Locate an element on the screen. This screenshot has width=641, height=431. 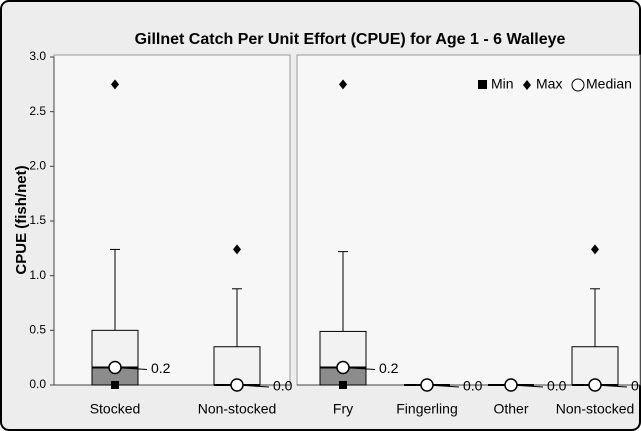
x-tick-label: Fingerling is located at coordinates (426, 409).